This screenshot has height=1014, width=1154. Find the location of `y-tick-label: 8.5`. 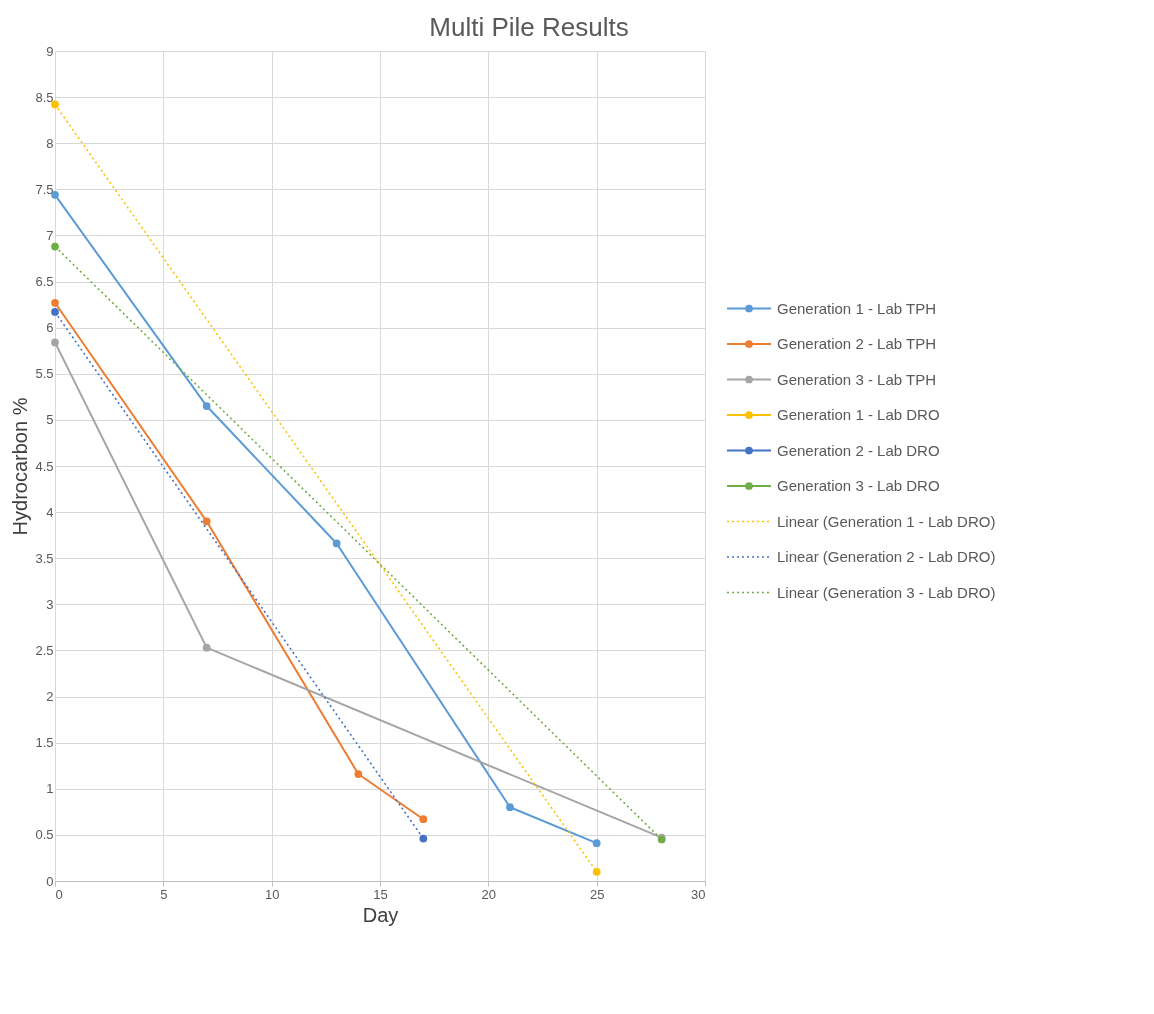

y-tick-label: 8.5 is located at coordinates (44, 97).